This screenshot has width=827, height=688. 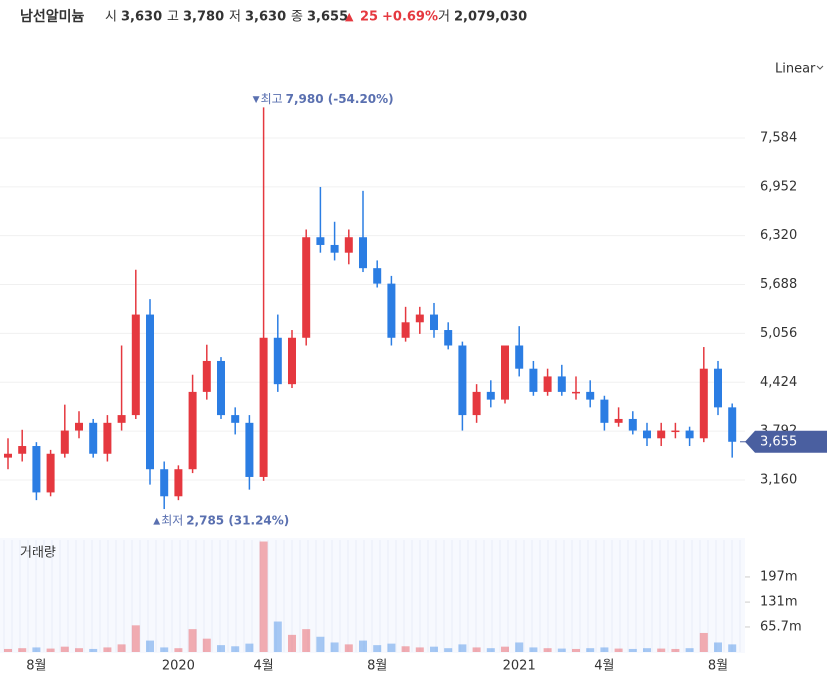 What do you see at coordinates (795, 69) in the screenshot?
I see `scale-menu: Linear` at bounding box center [795, 69].